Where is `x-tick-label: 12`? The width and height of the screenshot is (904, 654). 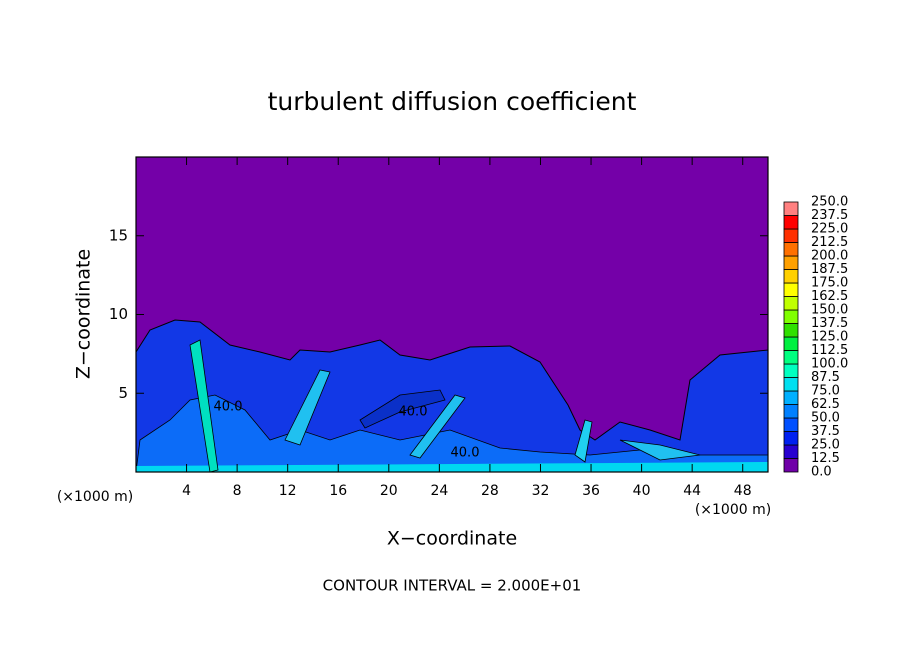 x-tick-label: 12 is located at coordinates (288, 491).